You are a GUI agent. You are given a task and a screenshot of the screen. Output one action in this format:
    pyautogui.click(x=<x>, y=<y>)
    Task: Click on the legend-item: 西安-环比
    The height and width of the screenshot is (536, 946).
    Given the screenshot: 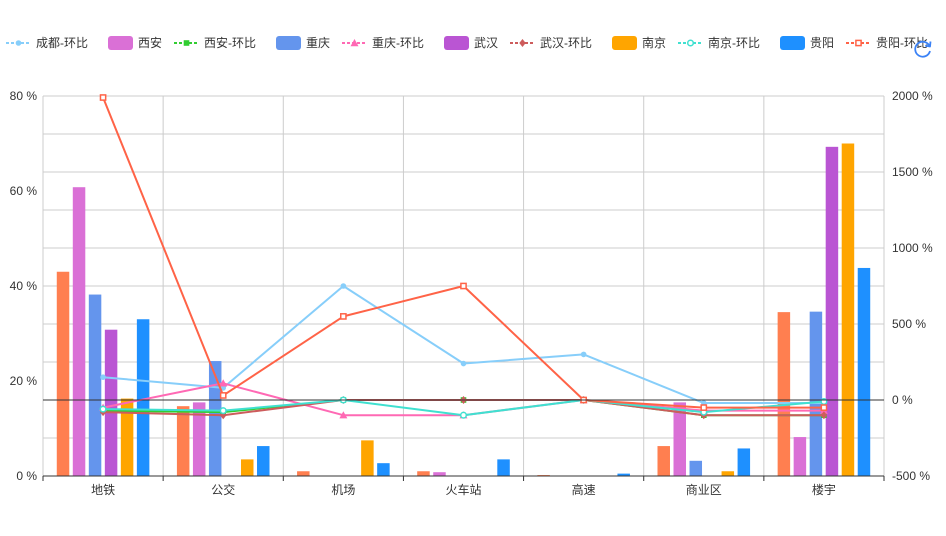 What is the action you would take?
    pyautogui.click(x=215, y=42)
    